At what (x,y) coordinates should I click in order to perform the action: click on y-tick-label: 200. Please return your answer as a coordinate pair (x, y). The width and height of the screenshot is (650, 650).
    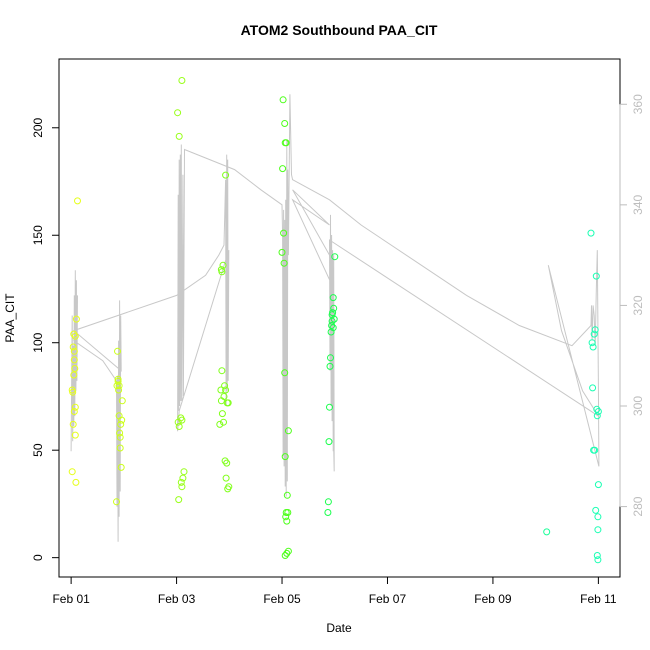
    Looking at the image, I should click on (38, 127).